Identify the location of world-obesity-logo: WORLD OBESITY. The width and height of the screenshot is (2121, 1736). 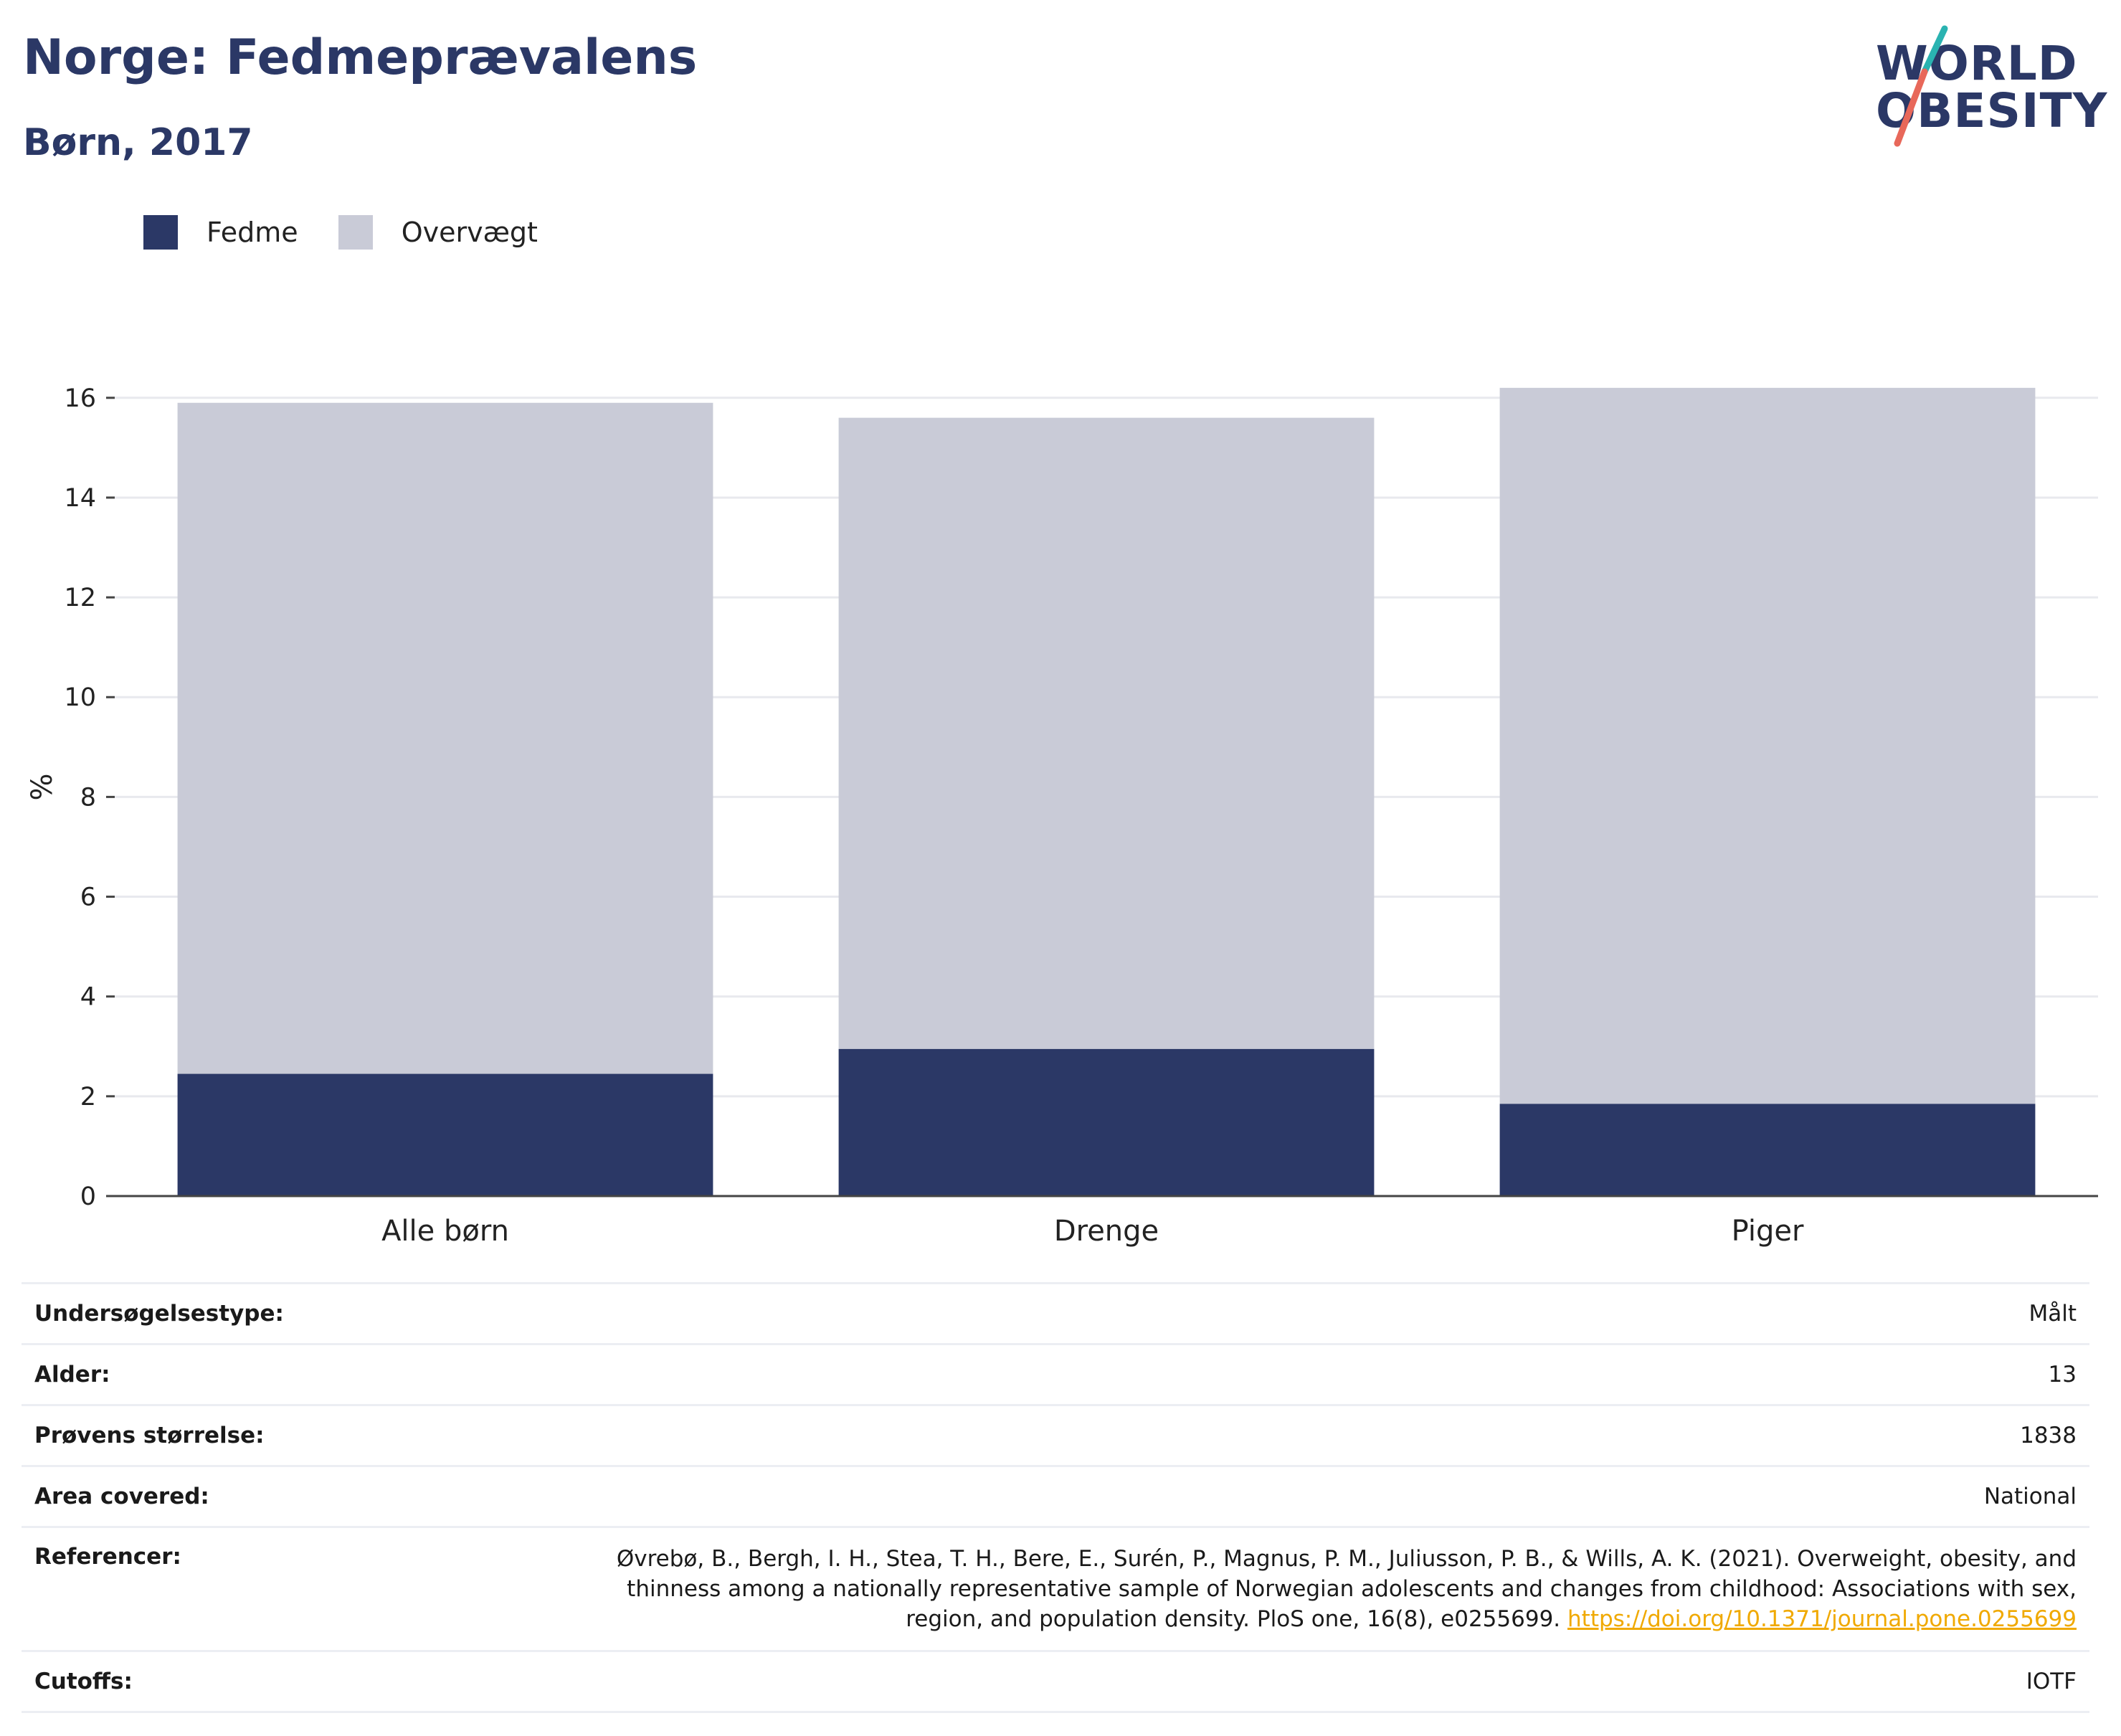
(1986, 90).